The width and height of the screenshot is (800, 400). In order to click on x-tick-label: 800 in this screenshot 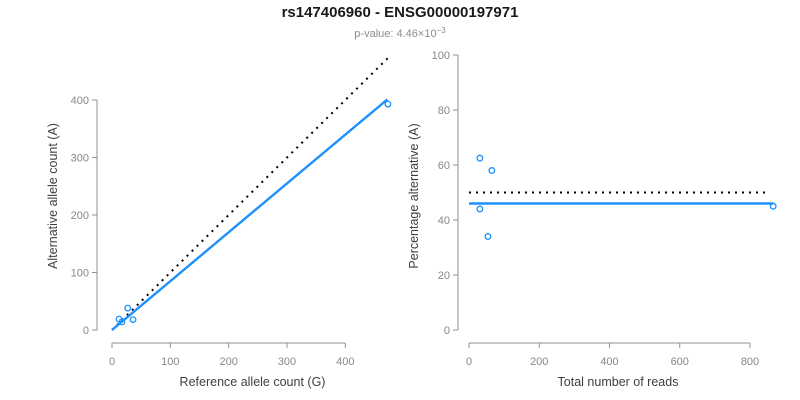, I will do `click(750, 362)`.